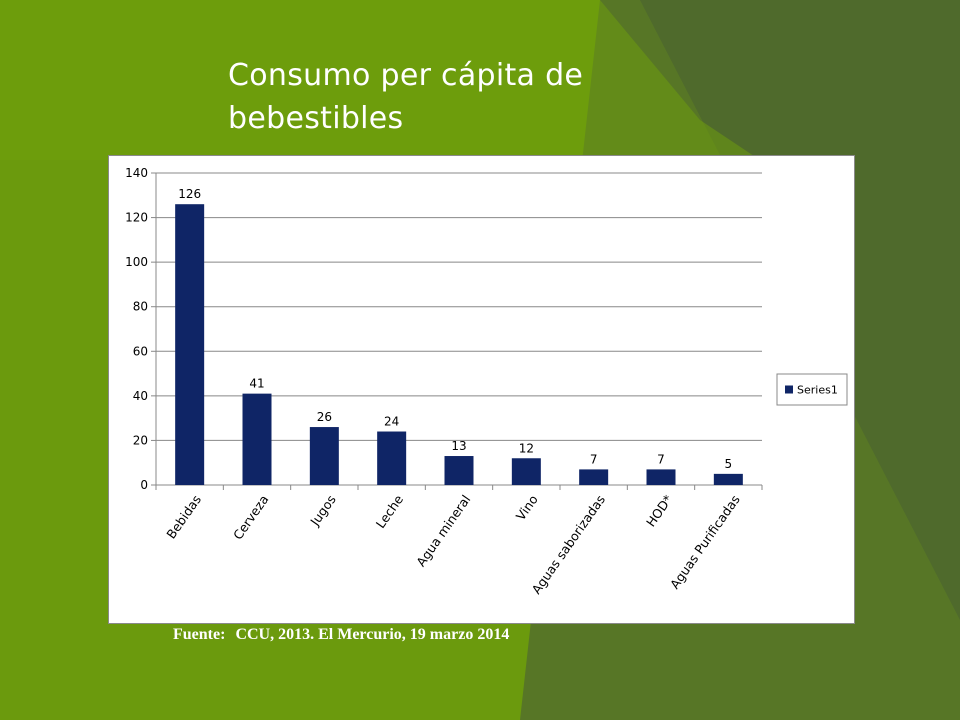 The height and width of the screenshot is (720, 960). What do you see at coordinates (527, 507) in the screenshot?
I see `category-label: Vino` at bounding box center [527, 507].